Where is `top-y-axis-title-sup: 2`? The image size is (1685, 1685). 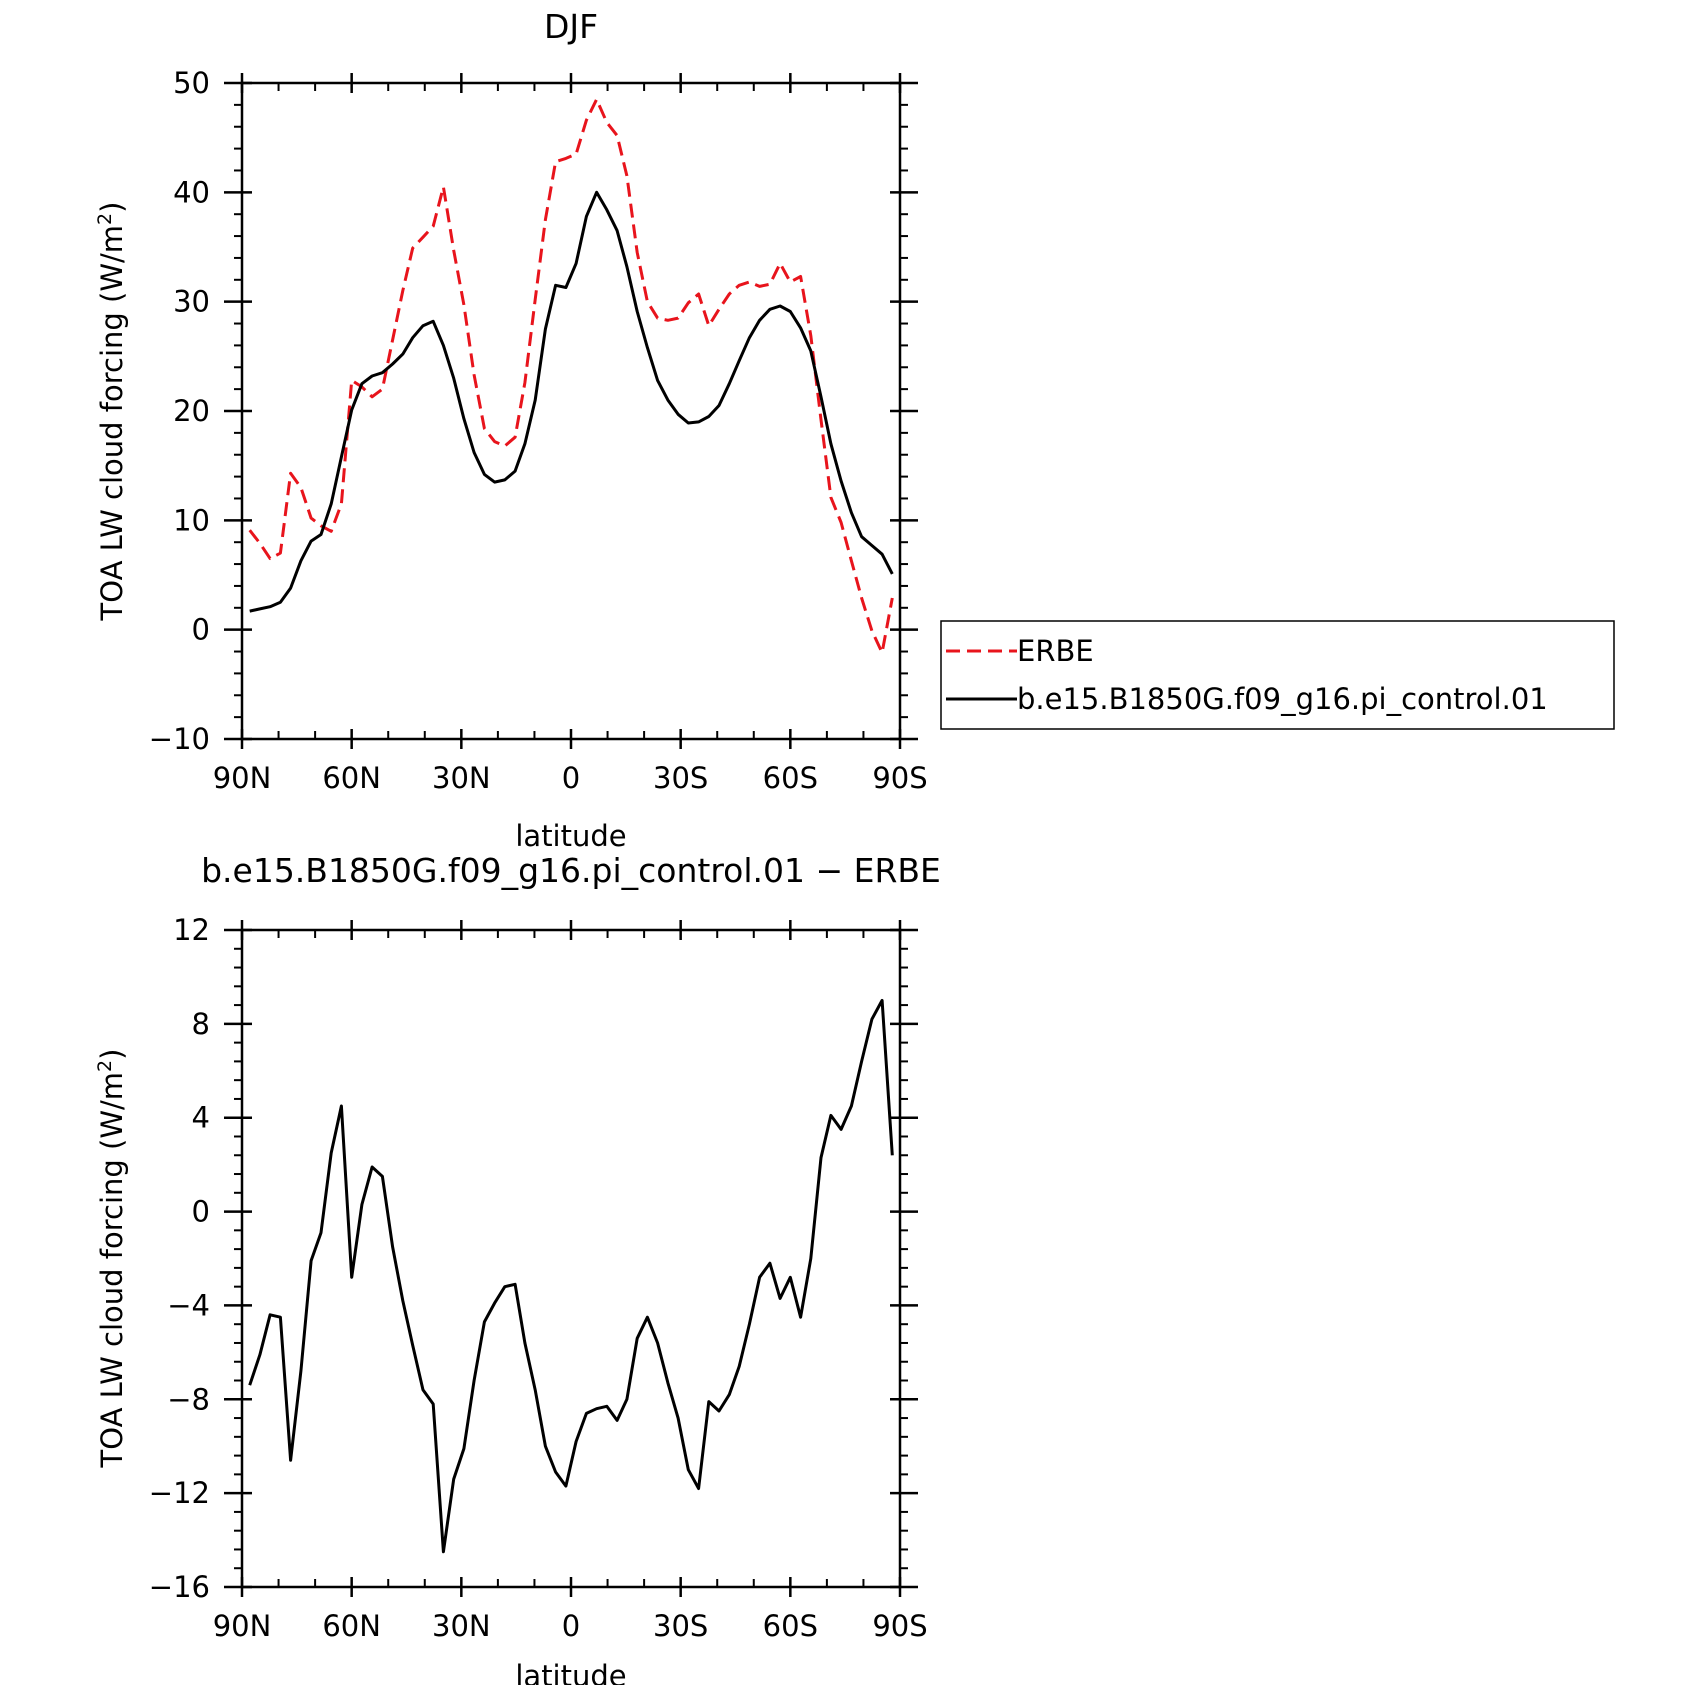 top-y-axis-title-sup: 2 is located at coordinates (105, 219).